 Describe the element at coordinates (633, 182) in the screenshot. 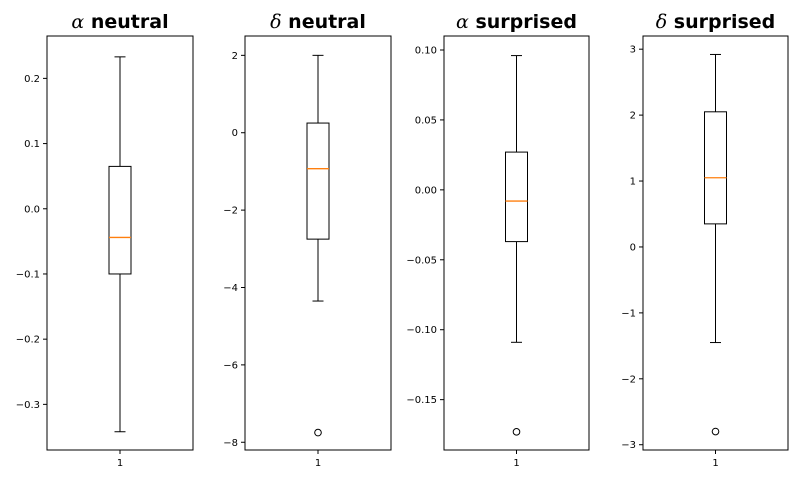

I see `y-tick-label: 1` at that location.